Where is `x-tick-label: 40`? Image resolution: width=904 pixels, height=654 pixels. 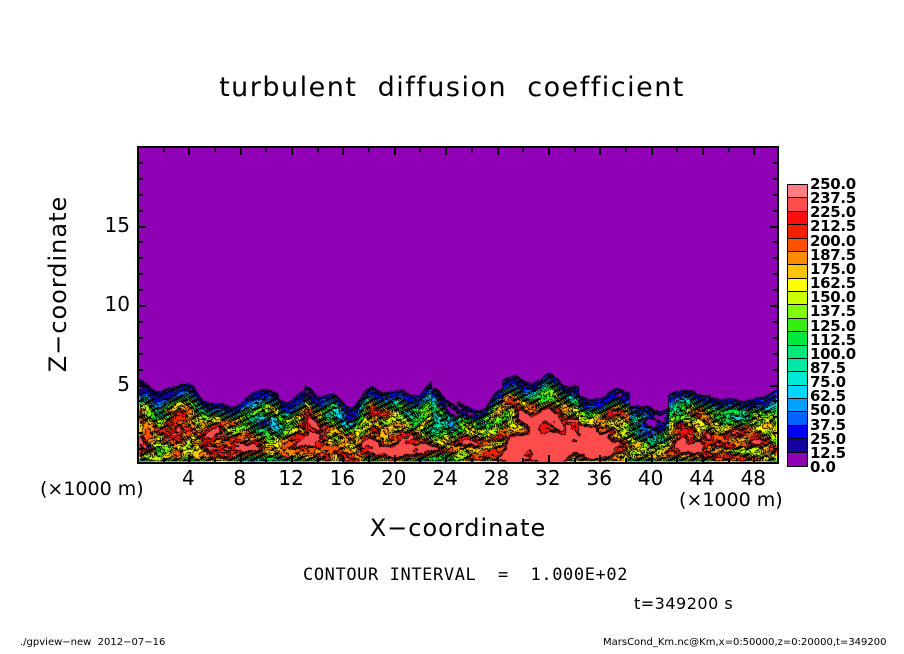
x-tick-label: 40 is located at coordinates (650, 478).